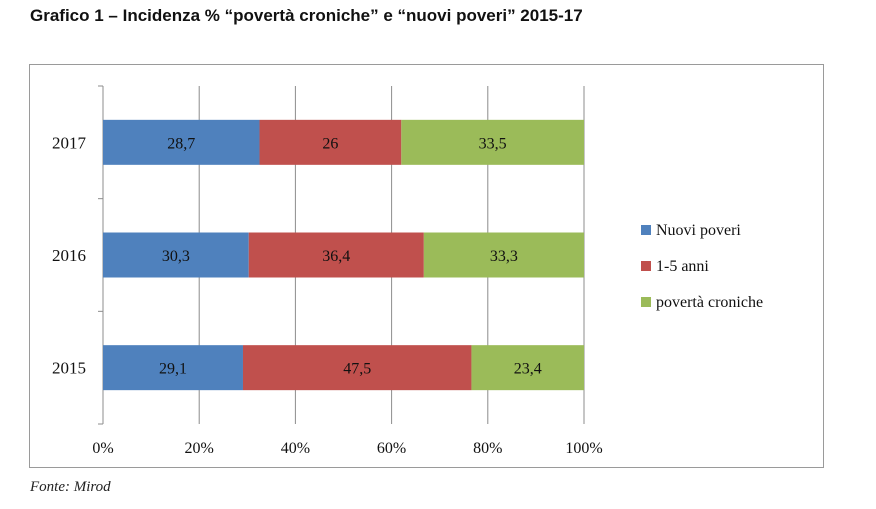 The height and width of the screenshot is (509, 876). Describe the element at coordinates (487, 448) in the screenshot. I see `x-tick-label: 80%` at that location.